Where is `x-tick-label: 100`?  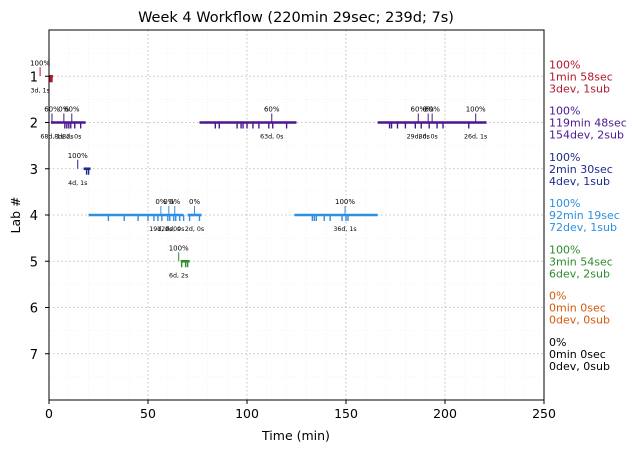
x-tick-label: 100 is located at coordinates (247, 413).